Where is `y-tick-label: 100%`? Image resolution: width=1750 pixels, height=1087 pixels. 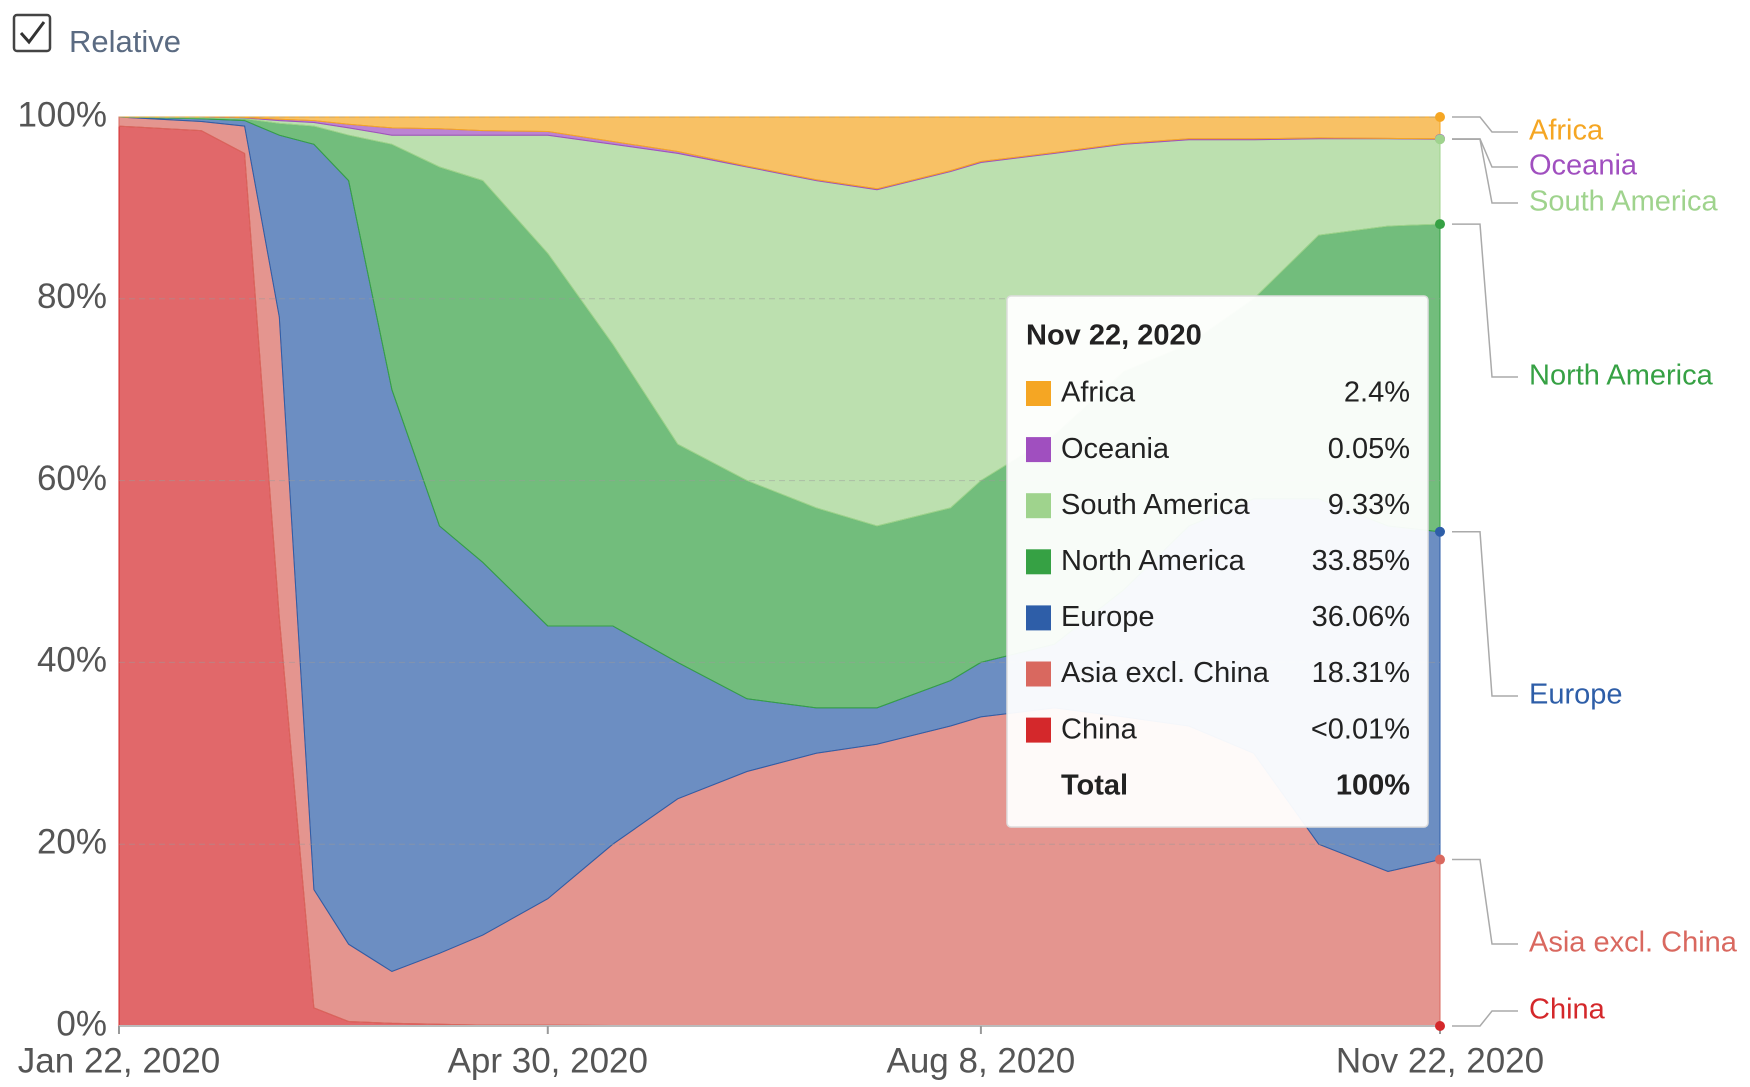 y-tick-label: 100% is located at coordinates (62, 114).